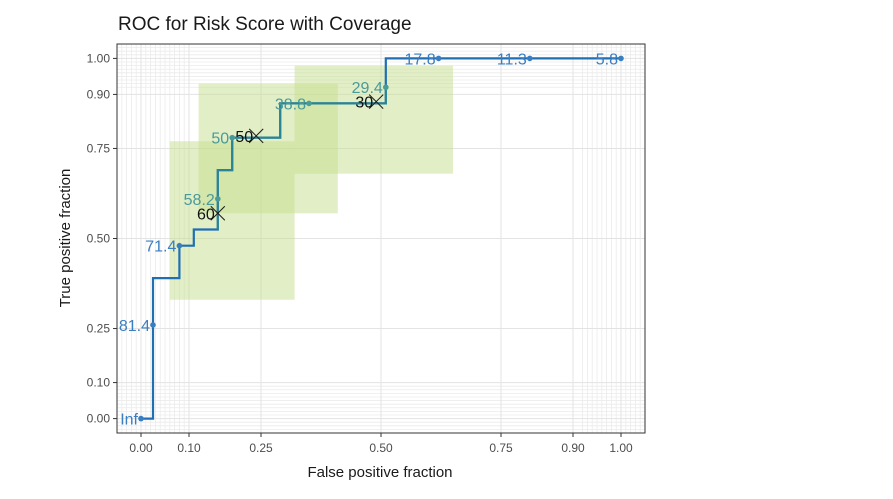 This screenshot has height=499, width=893. Describe the element at coordinates (621, 448) in the screenshot. I see `x-tick-label-6: 1.00` at that location.